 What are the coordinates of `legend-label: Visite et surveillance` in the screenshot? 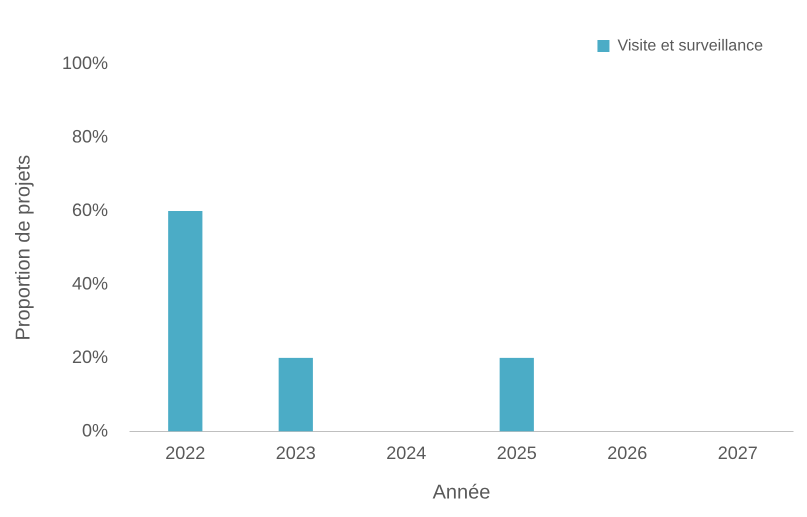 It's located at (690, 45).